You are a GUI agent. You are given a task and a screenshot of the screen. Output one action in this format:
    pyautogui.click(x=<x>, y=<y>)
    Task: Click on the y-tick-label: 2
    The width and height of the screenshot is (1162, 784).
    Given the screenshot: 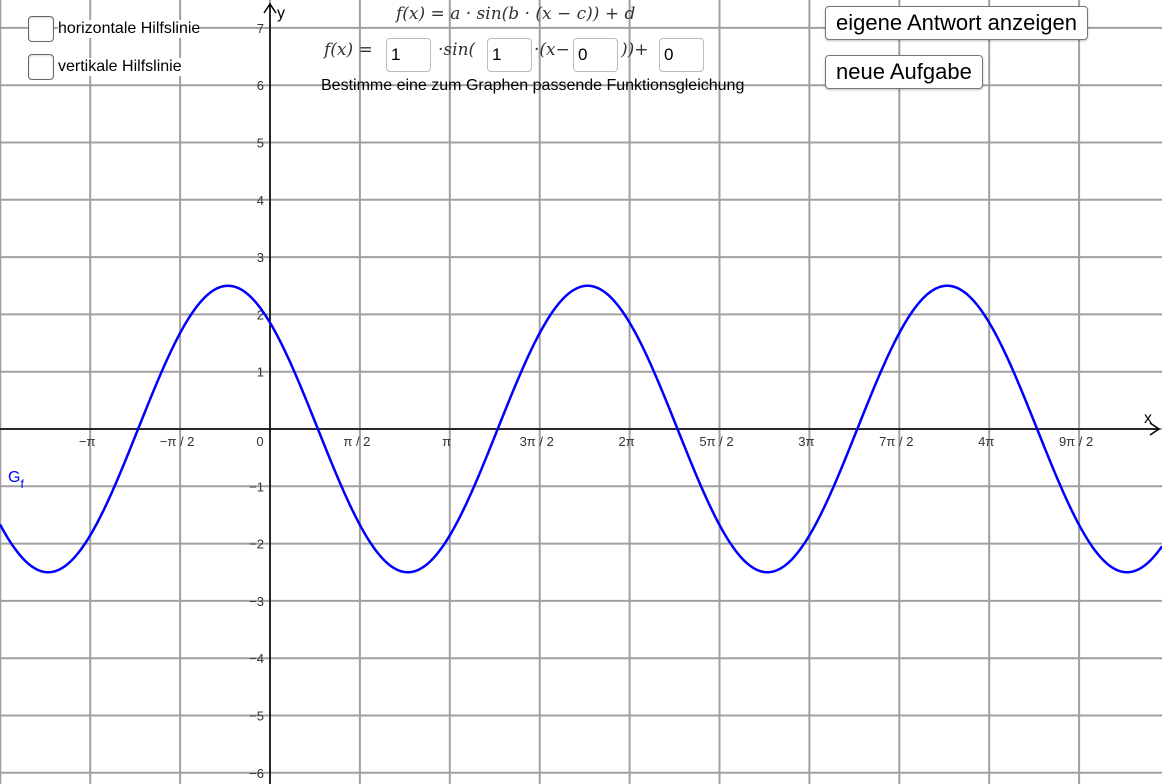 What is the action you would take?
    pyautogui.click(x=260, y=314)
    